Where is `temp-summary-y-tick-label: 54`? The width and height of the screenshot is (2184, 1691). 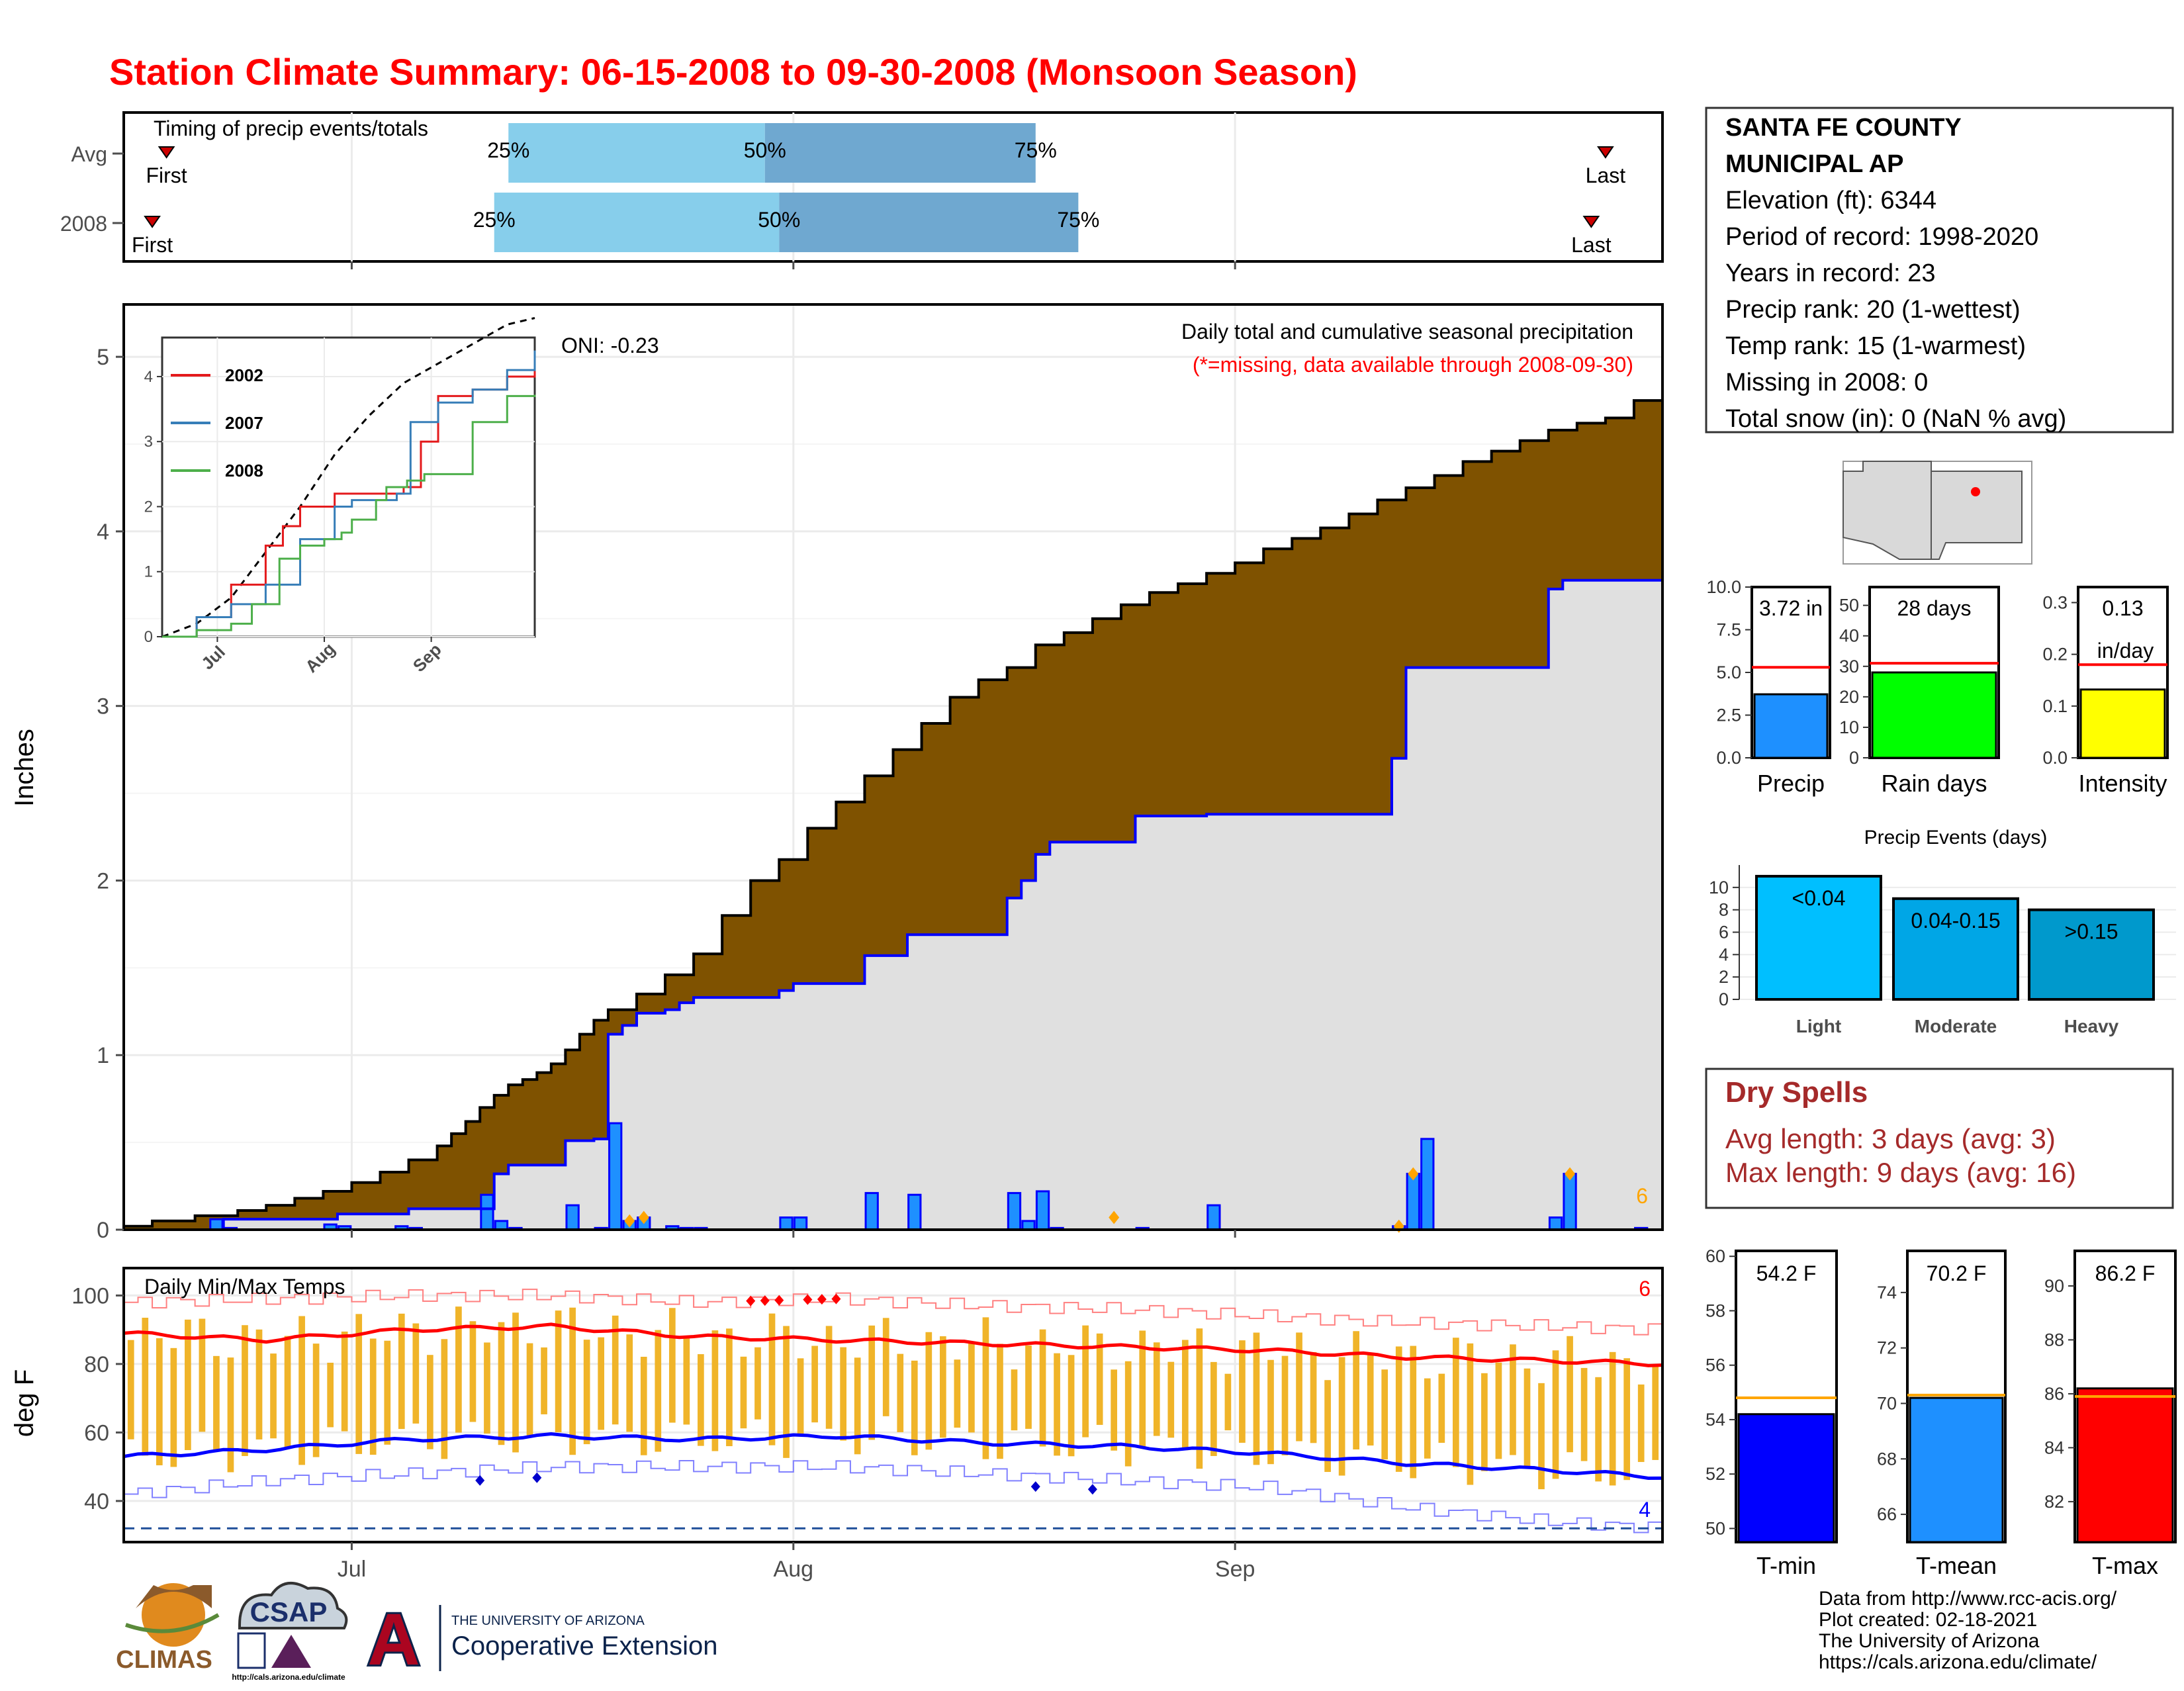
temp-summary-y-tick-label: 54 is located at coordinates (1715, 1420).